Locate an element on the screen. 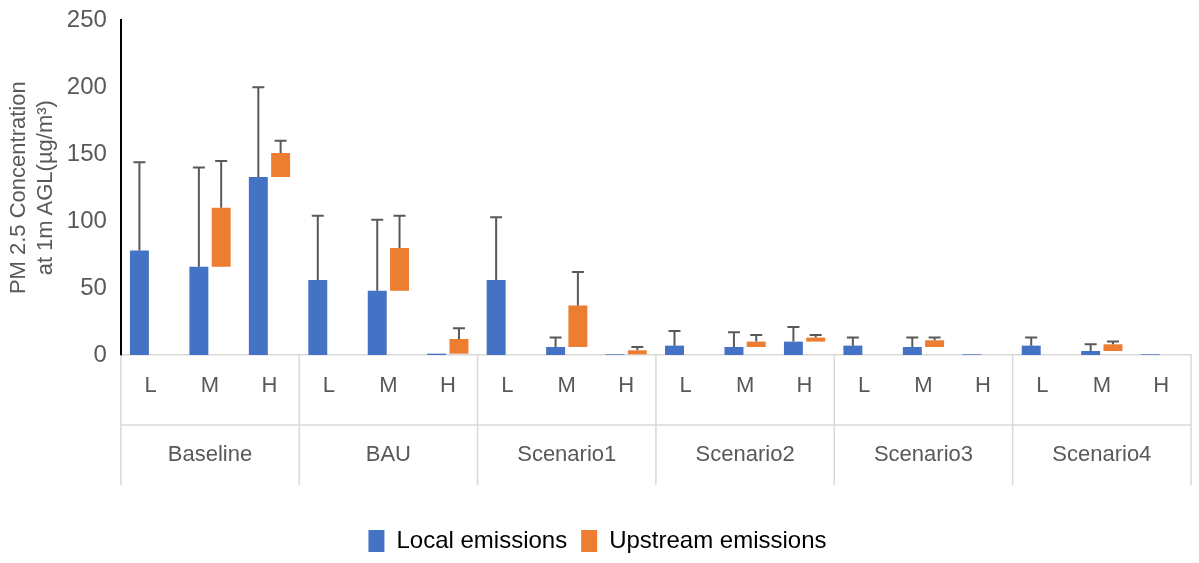 This screenshot has width=1199, height=563. y-tick-label: 250 is located at coordinates (86, 19).